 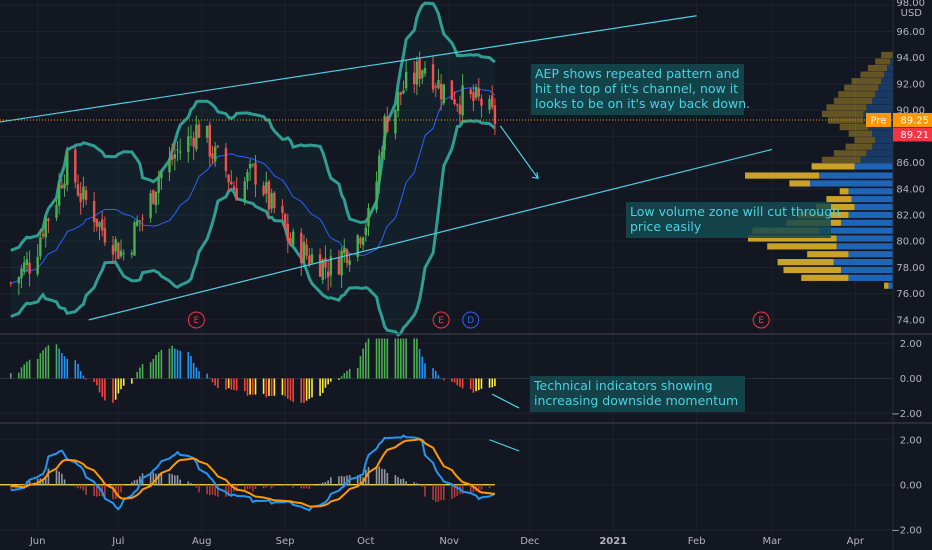 What do you see at coordinates (505, 401) in the screenshot?
I see `momentum-arrow` at bounding box center [505, 401].